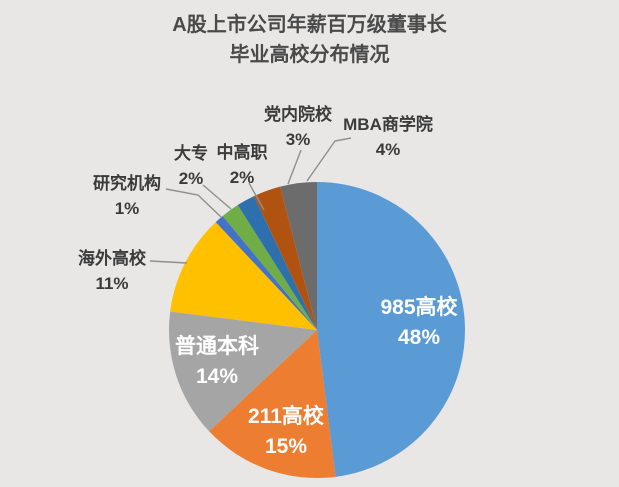 This screenshot has width=619, height=487. I want to click on slice-label-putongbenke-name: 普通本科, so click(217, 346).